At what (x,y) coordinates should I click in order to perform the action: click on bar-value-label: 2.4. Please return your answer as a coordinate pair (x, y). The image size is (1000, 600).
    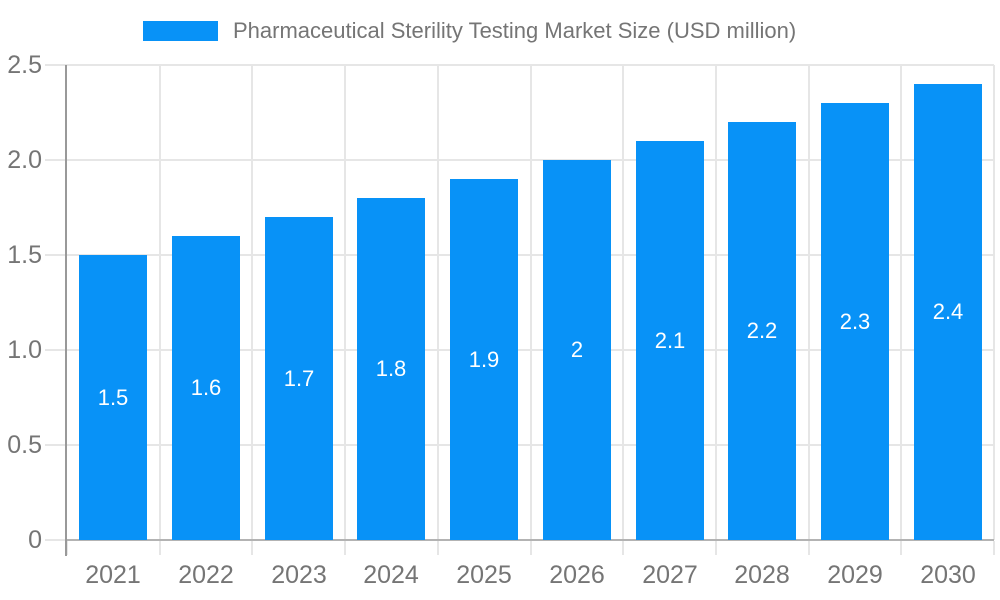
    Looking at the image, I should click on (948, 311).